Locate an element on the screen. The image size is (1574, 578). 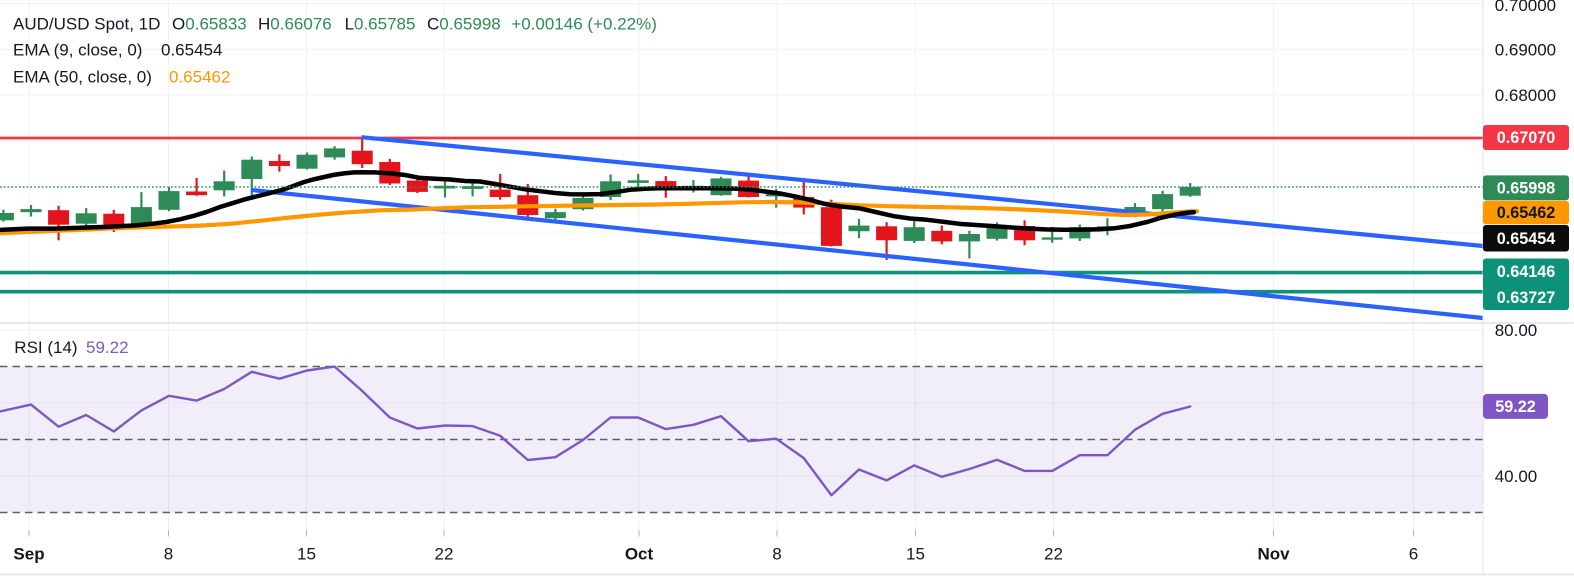
svg-text: EMA (9, close, 0) is located at coordinates (77, 50).